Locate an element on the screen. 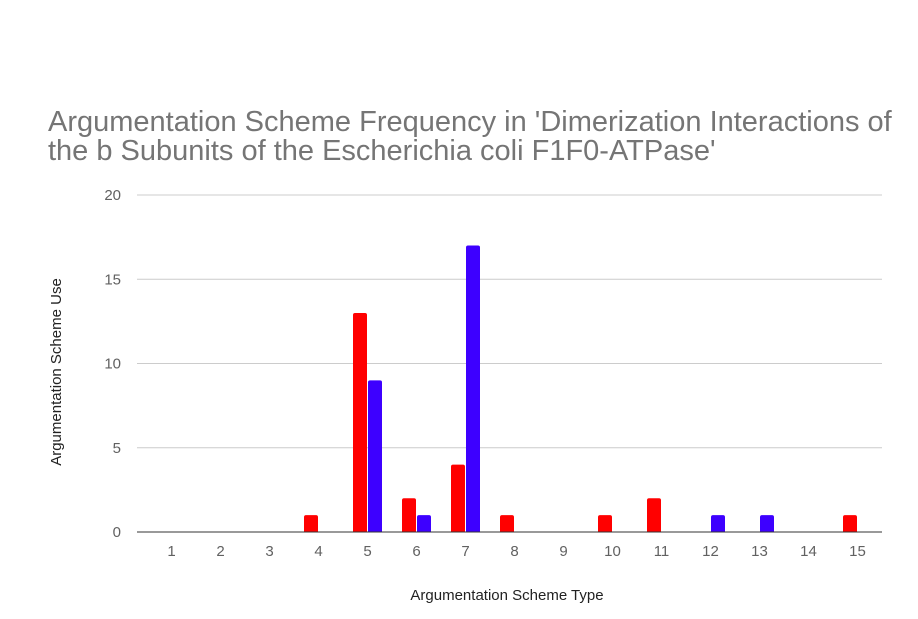  y-tick-label: 5 is located at coordinates (117, 448).